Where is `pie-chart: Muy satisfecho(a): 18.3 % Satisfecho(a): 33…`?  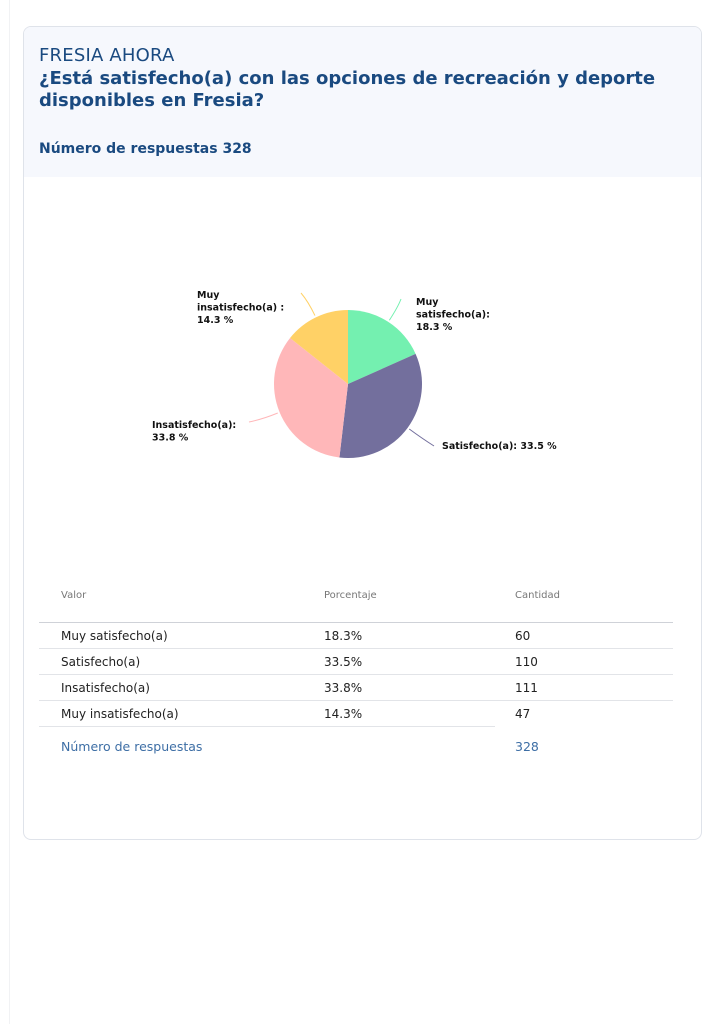
pie-chart: Muy satisfecho(a): 18.3 % Satisfecho(a): 33… is located at coordinates (354, 374).